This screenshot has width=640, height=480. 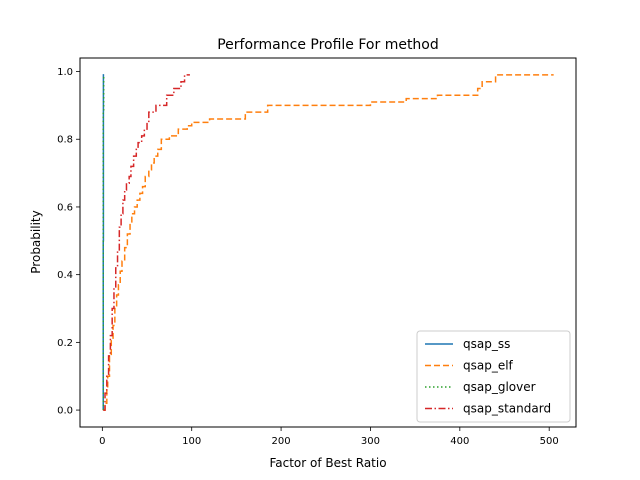 What do you see at coordinates (328, 45) in the screenshot?
I see `chart-title: Performance Profile For method` at bounding box center [328, 45].